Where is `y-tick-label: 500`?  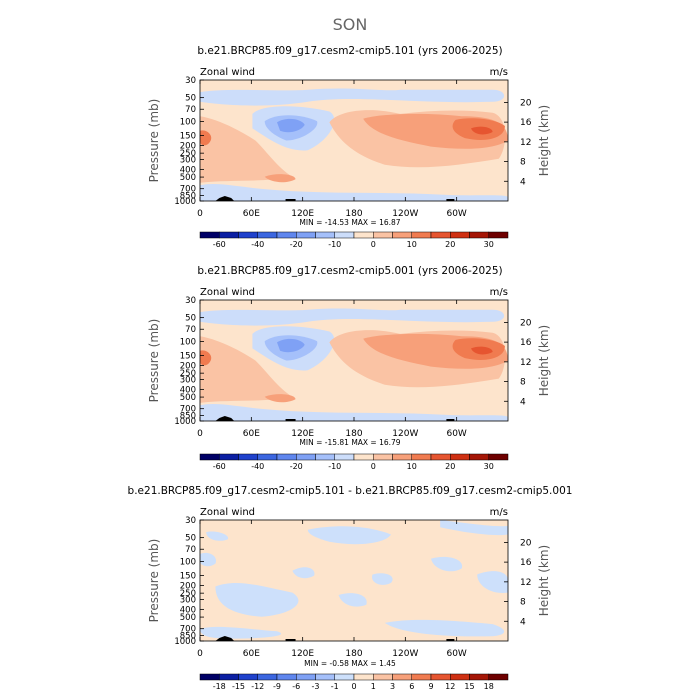
y-tick-label: 500 is located at coordinates (188, 178).